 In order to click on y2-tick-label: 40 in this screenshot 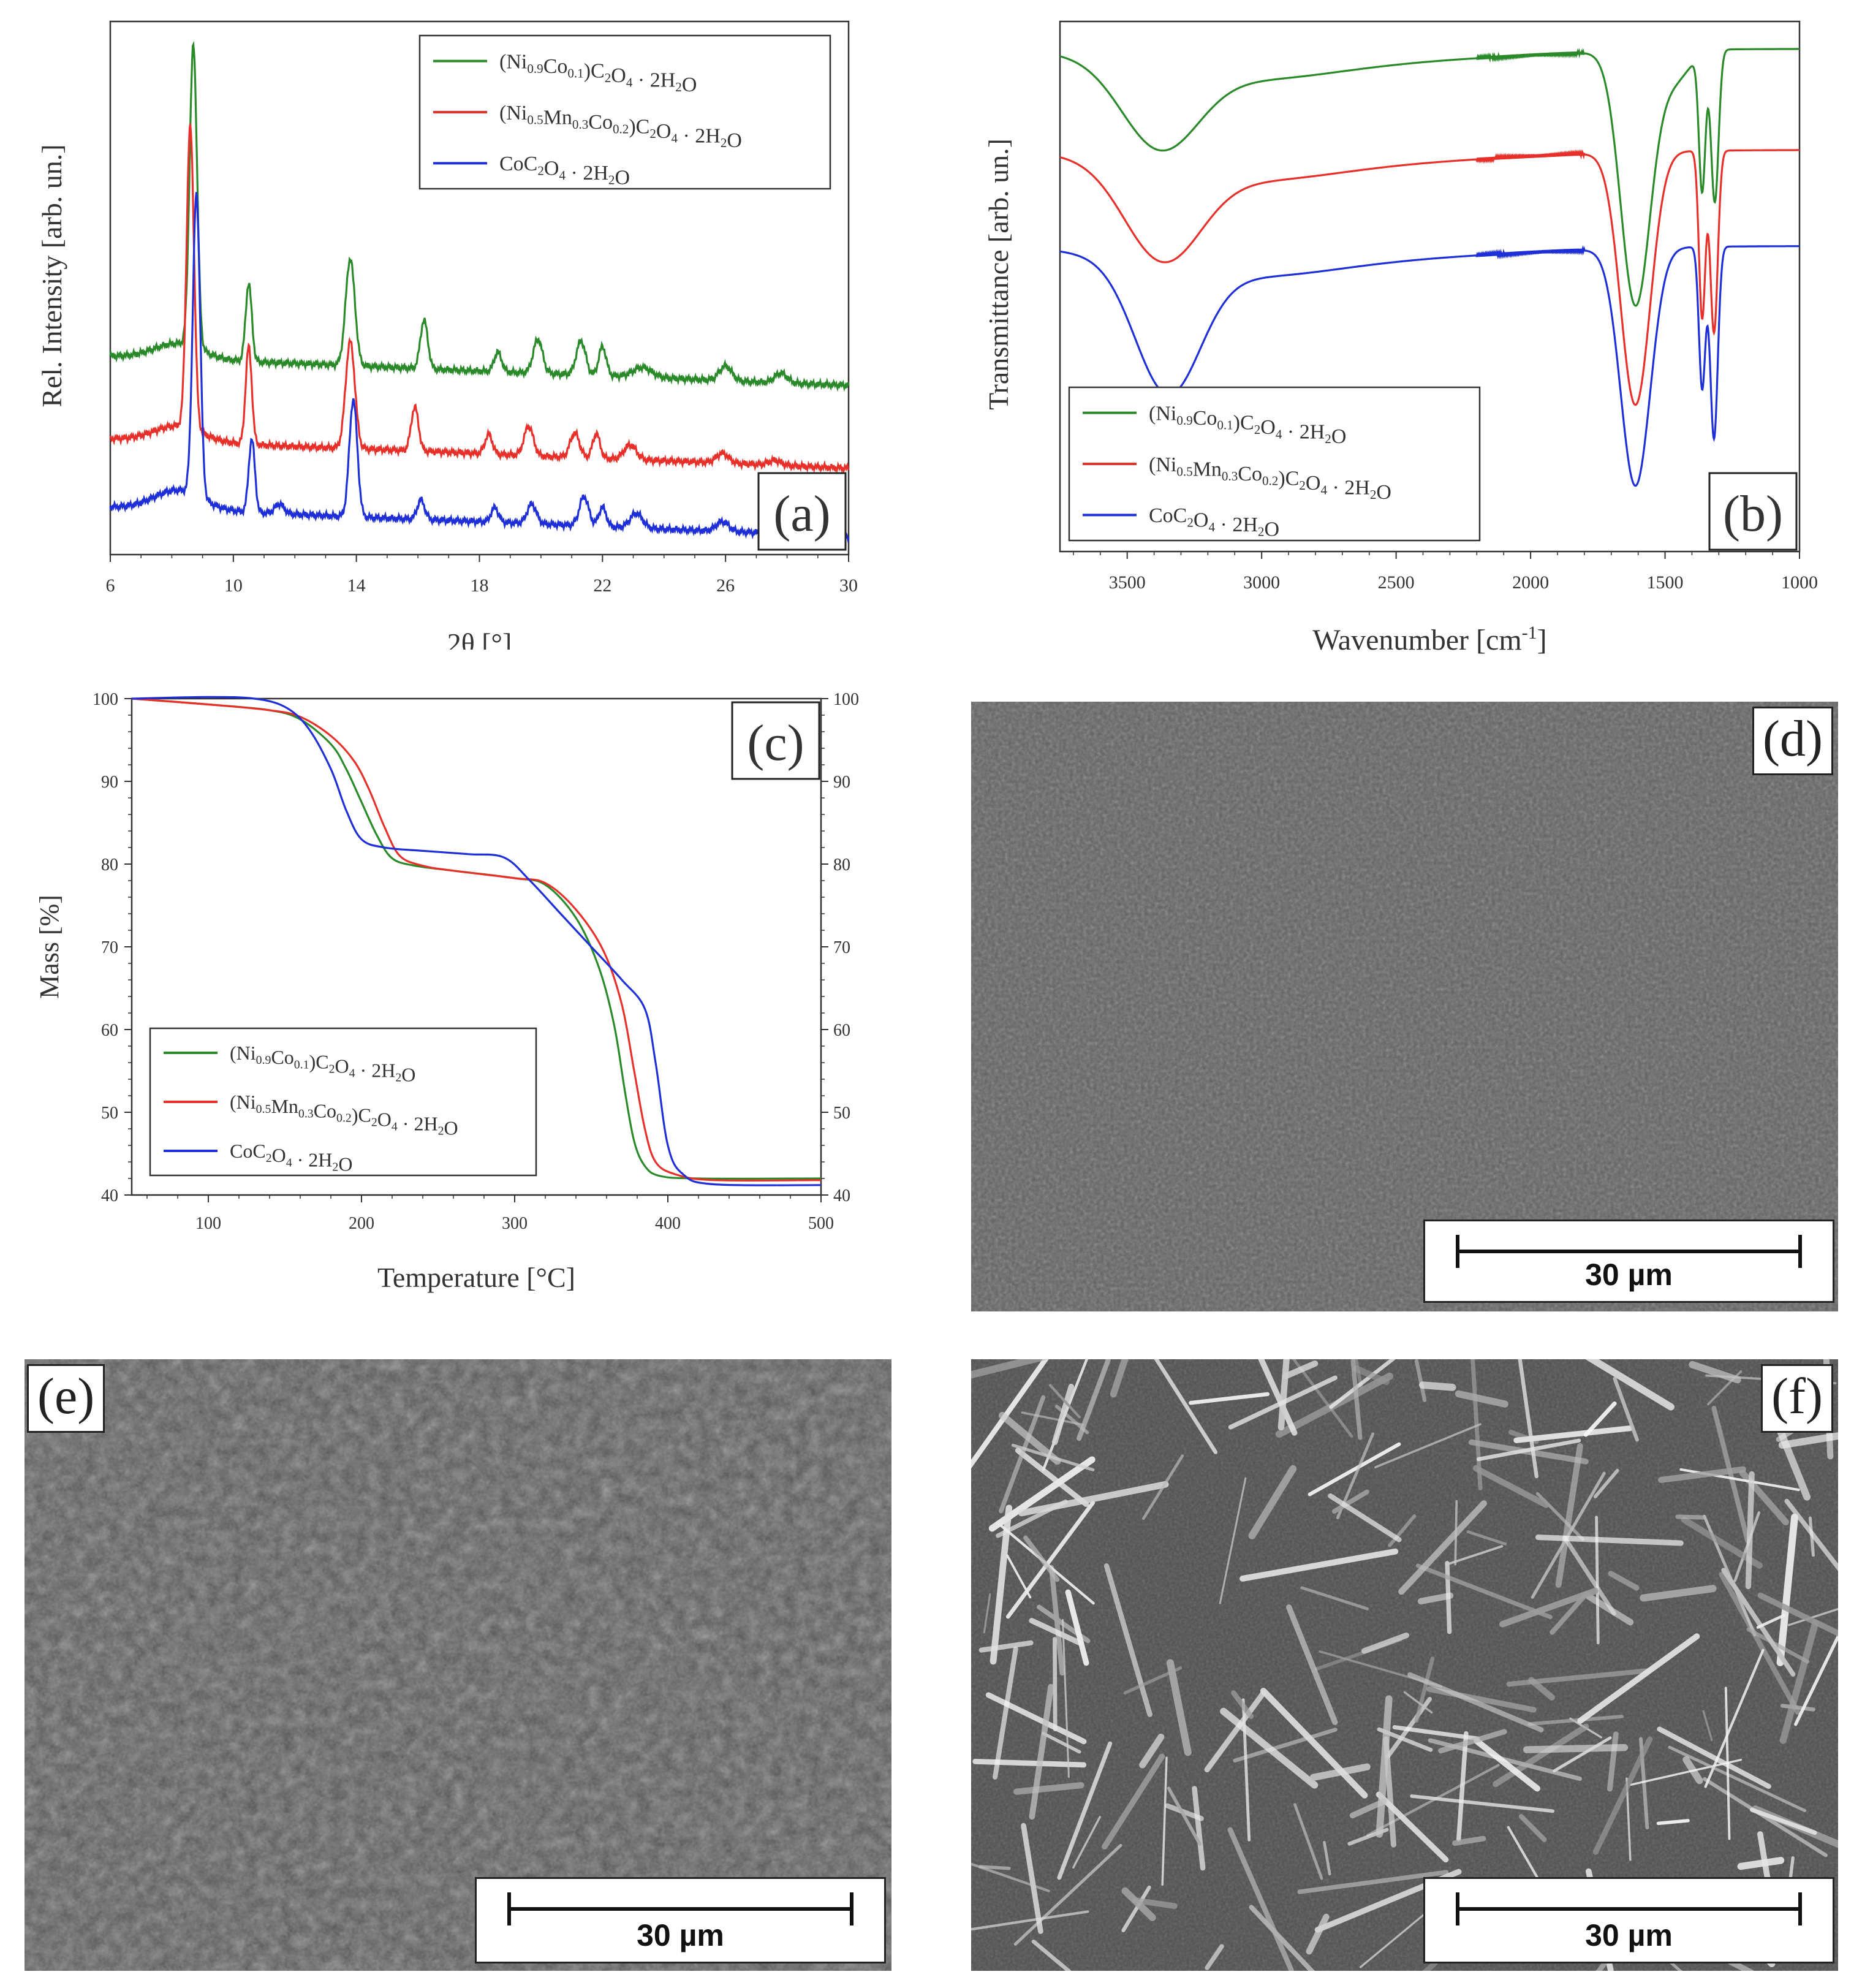, I will do `click(841, 1195)`.